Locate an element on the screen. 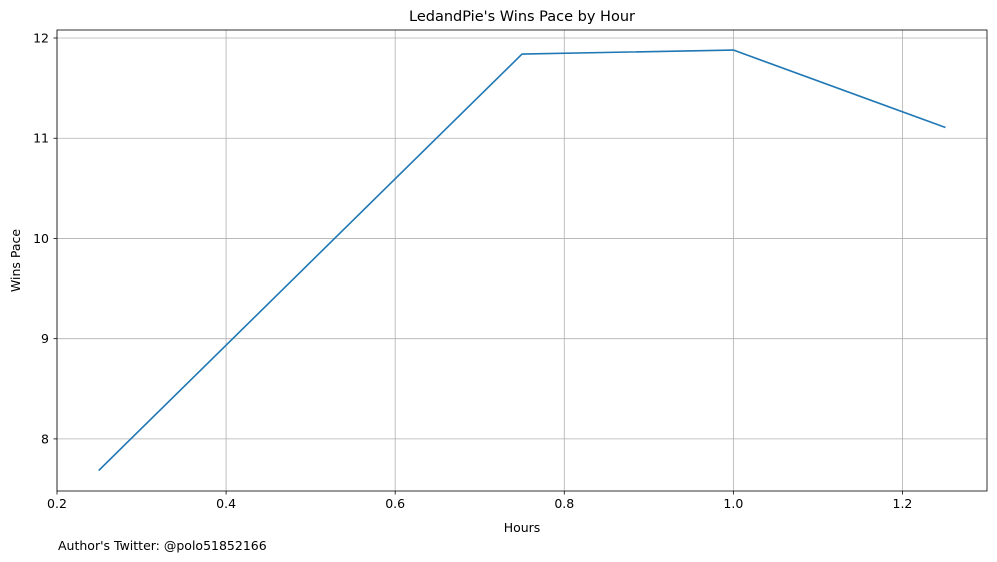 The height and width of the screenshot is (562, 997). x-tick-label: 0.6 is located at coordinates (395, 503).